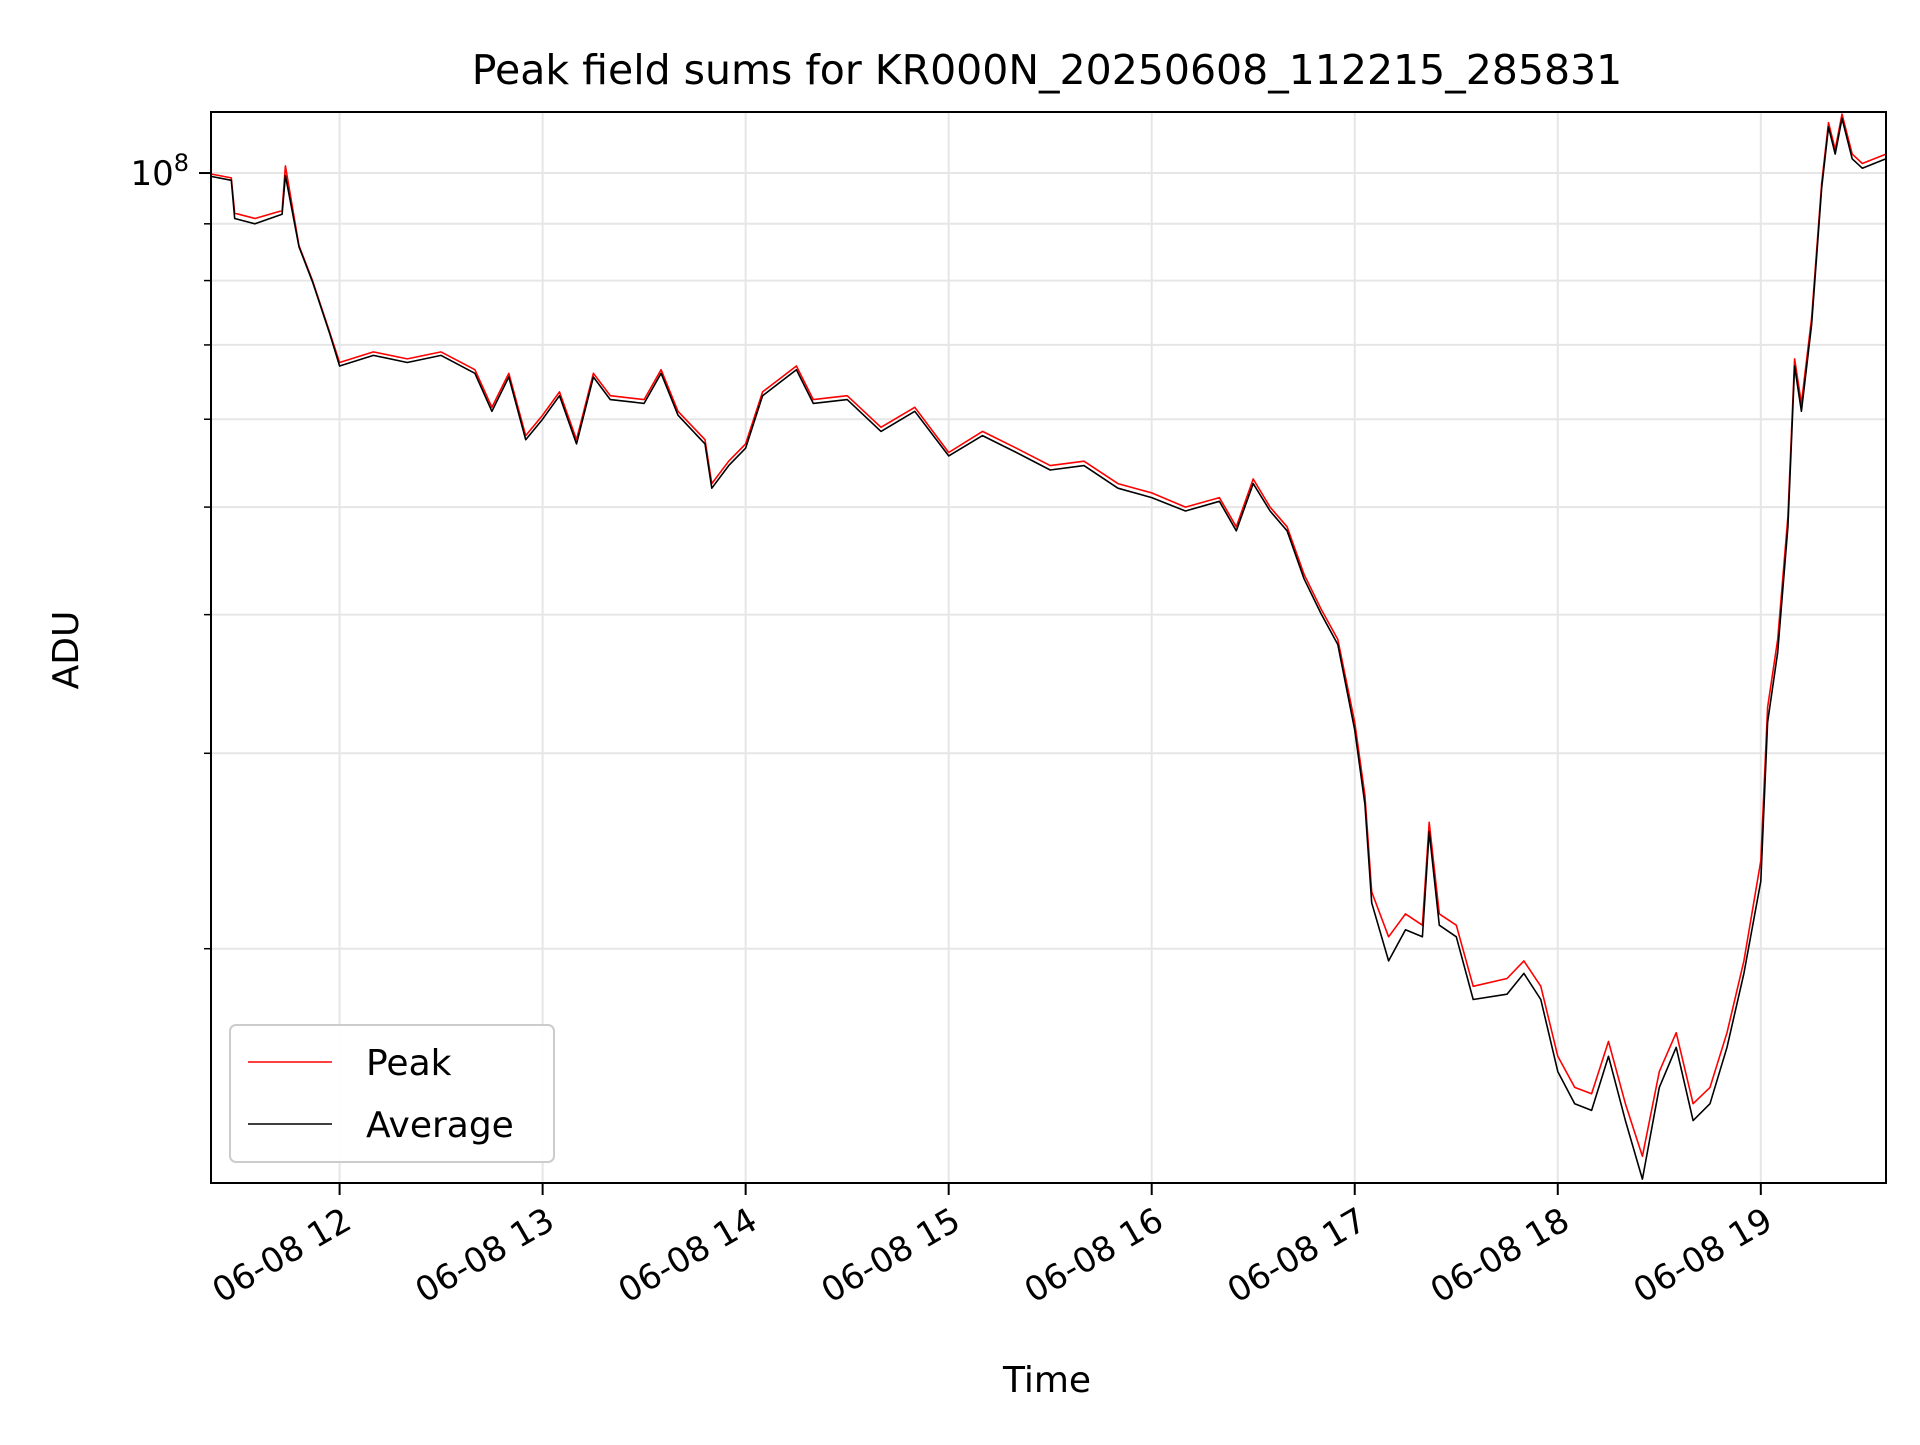  Describe the element at coordinates (181, 163) in the screenshot. I see `y-tick-label-exponent: 8` at that location.